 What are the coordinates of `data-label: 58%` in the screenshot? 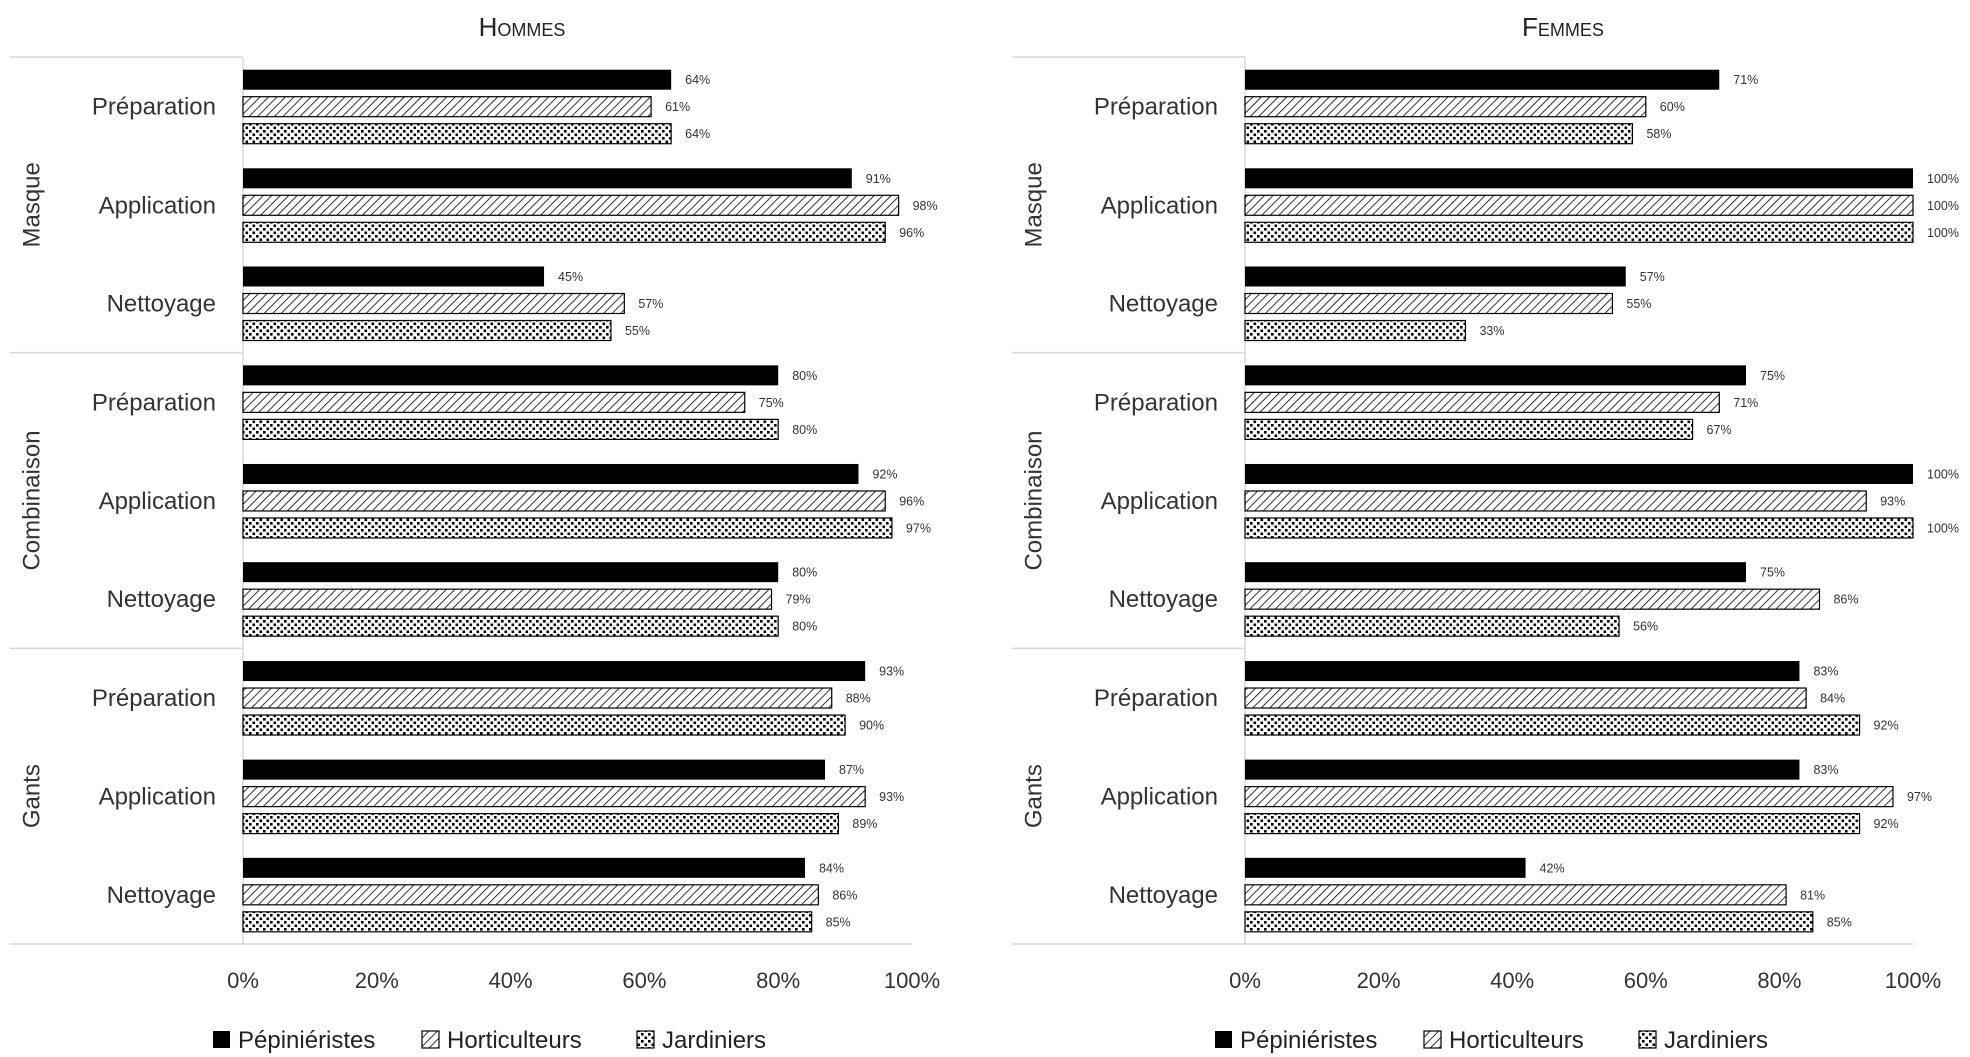 It's located at (1658, 134).